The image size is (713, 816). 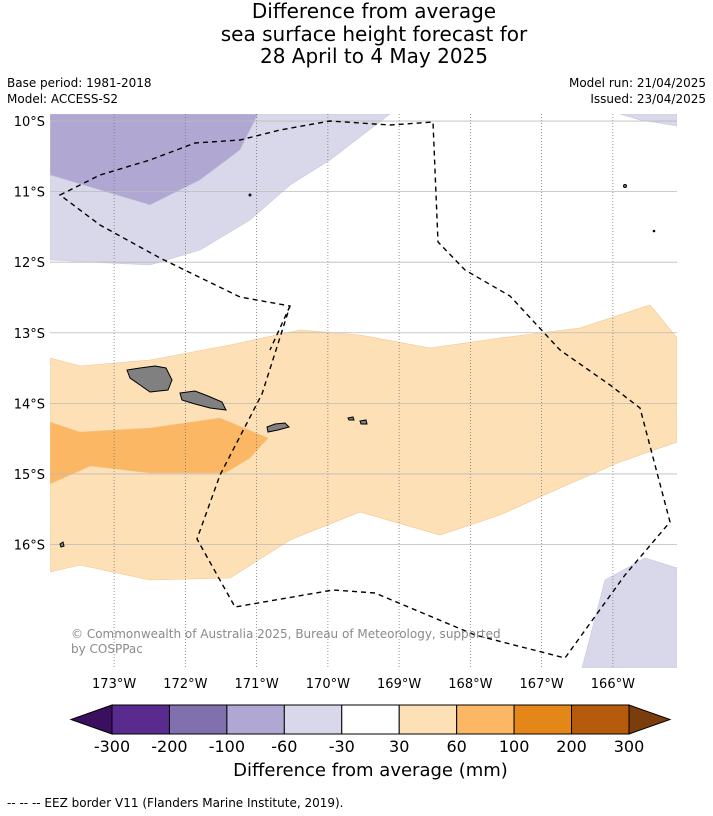 I want to click on latitude-tick-label: 13°S, so click(x=29, y=334).